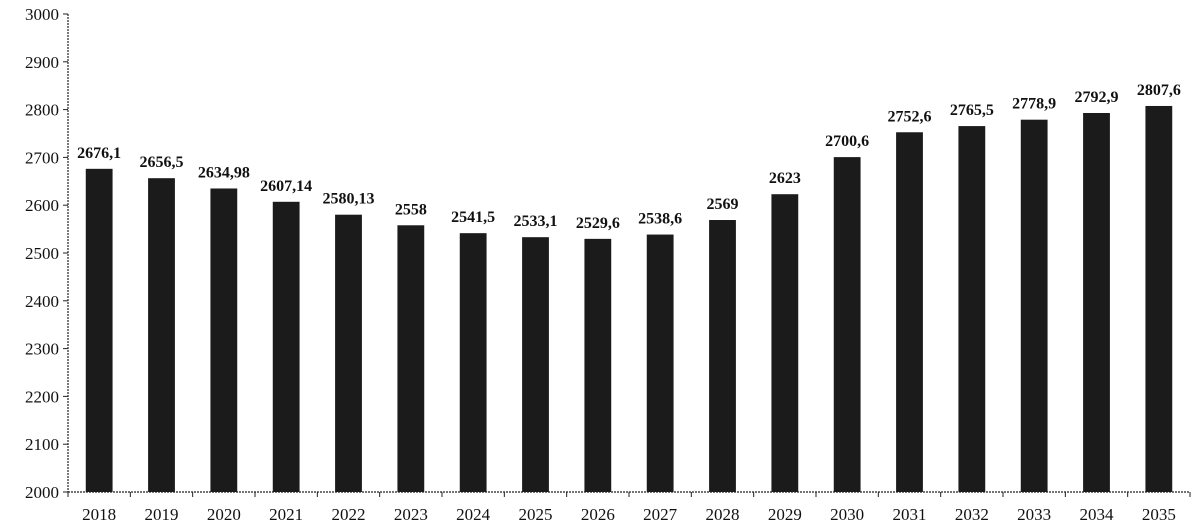 This screenshot has height=526, width=1197. What do you see at coordinates (536, 514) in the screenshot?
I see `x-tick-label: 2025` at bounding box center [536, 514].